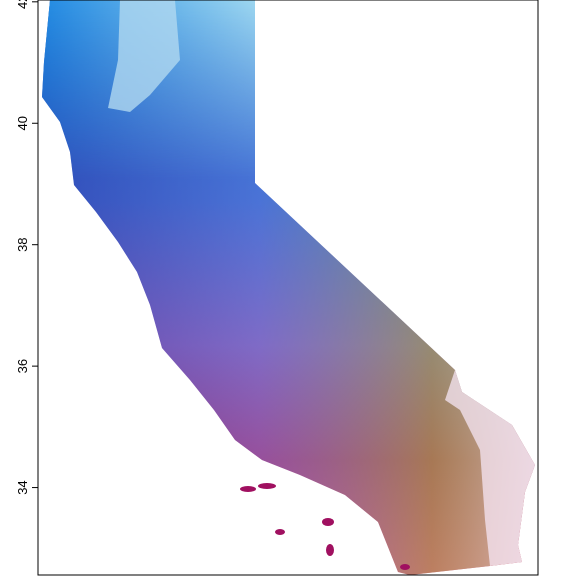 The image size is (576, 576). I want to click on y-tick-label: 42, so click(22, 4).